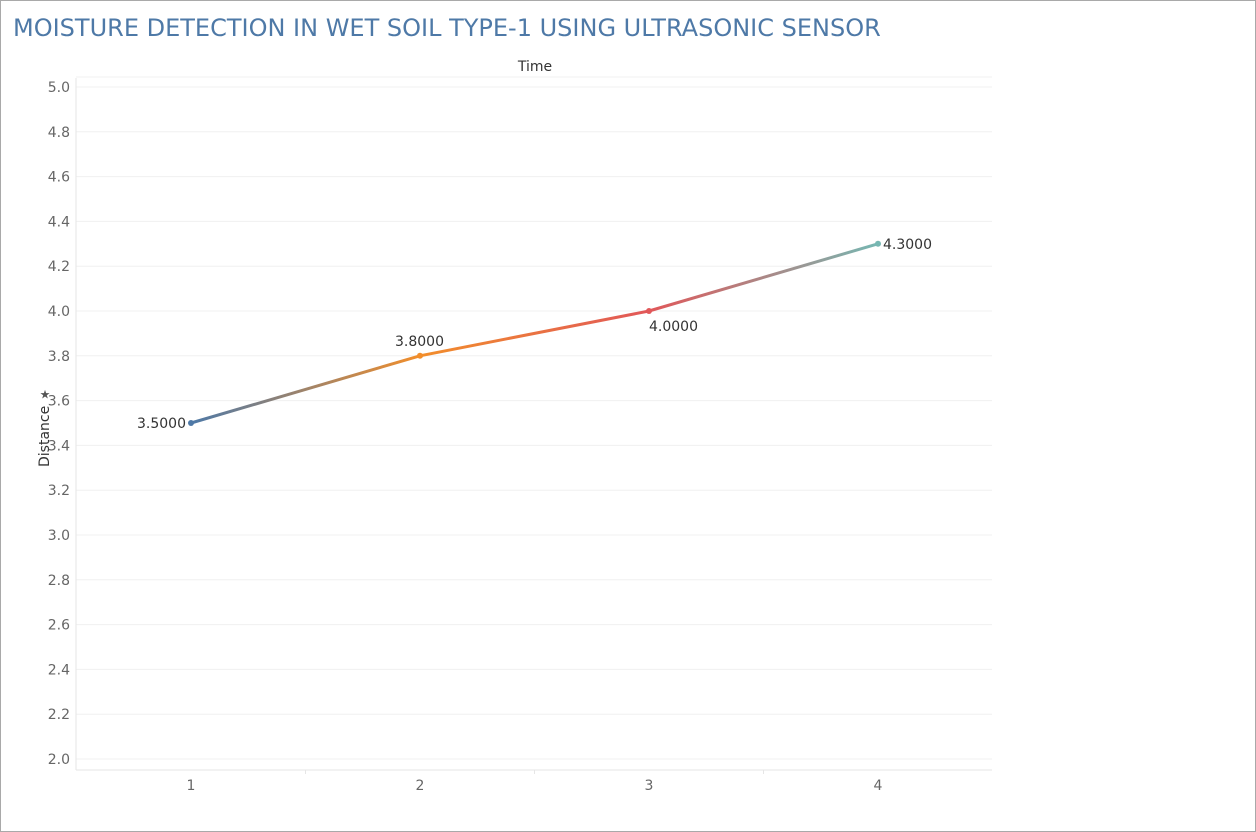 The height and width of the screenshot is (832, 1256). What do you see at coordinates (59, 760) in the screenshot?
I see `y-tick-label: 2.0` at bounding box center [59, 760].